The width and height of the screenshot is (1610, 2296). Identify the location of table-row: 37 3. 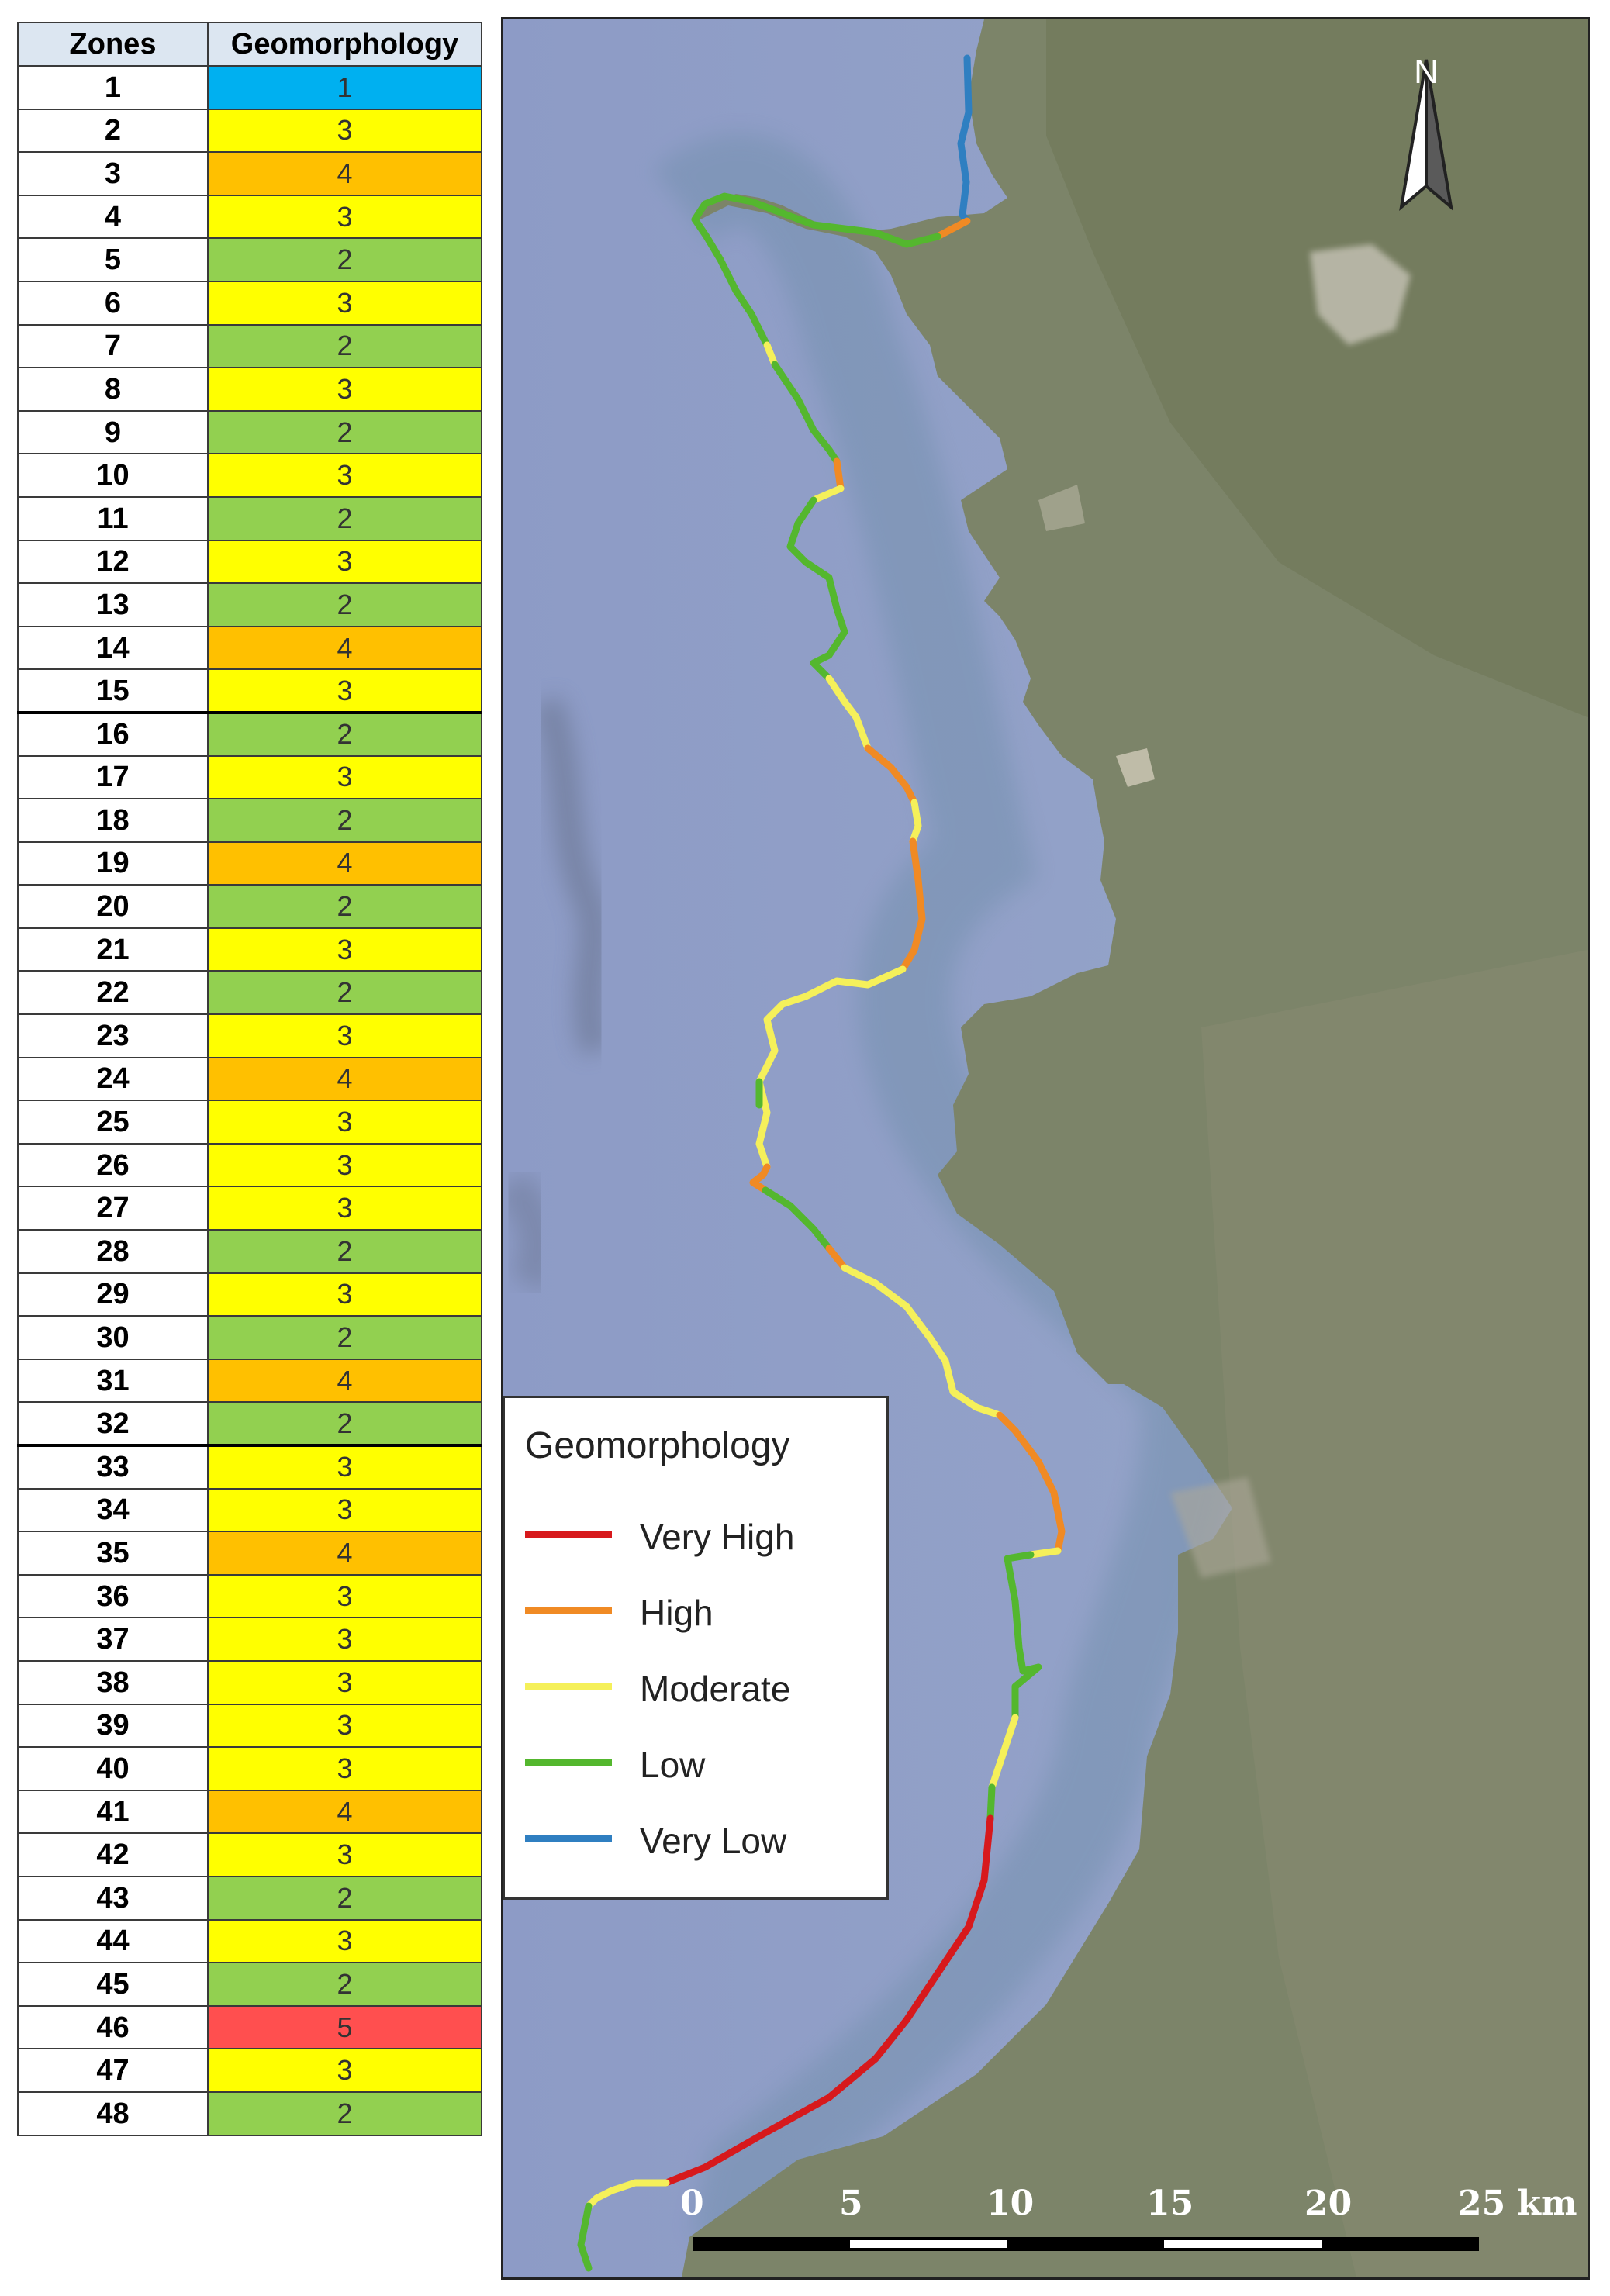
(249, 1639).